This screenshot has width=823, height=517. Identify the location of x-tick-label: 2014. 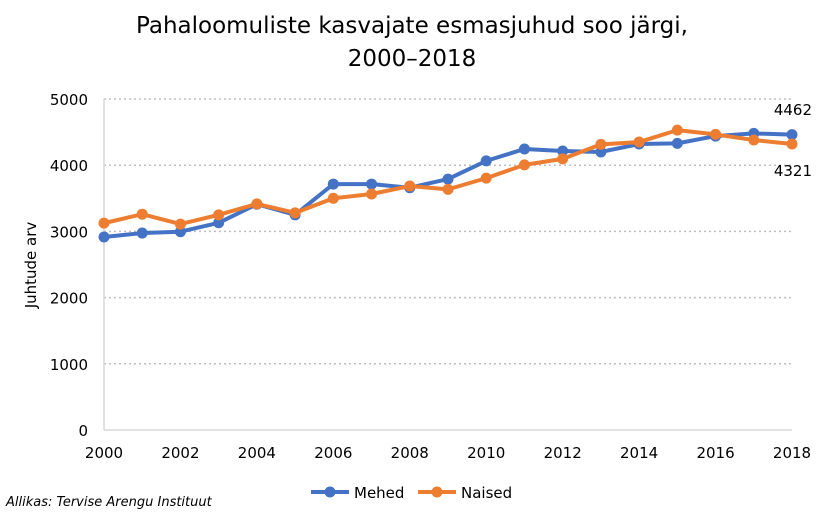
(639, 453).